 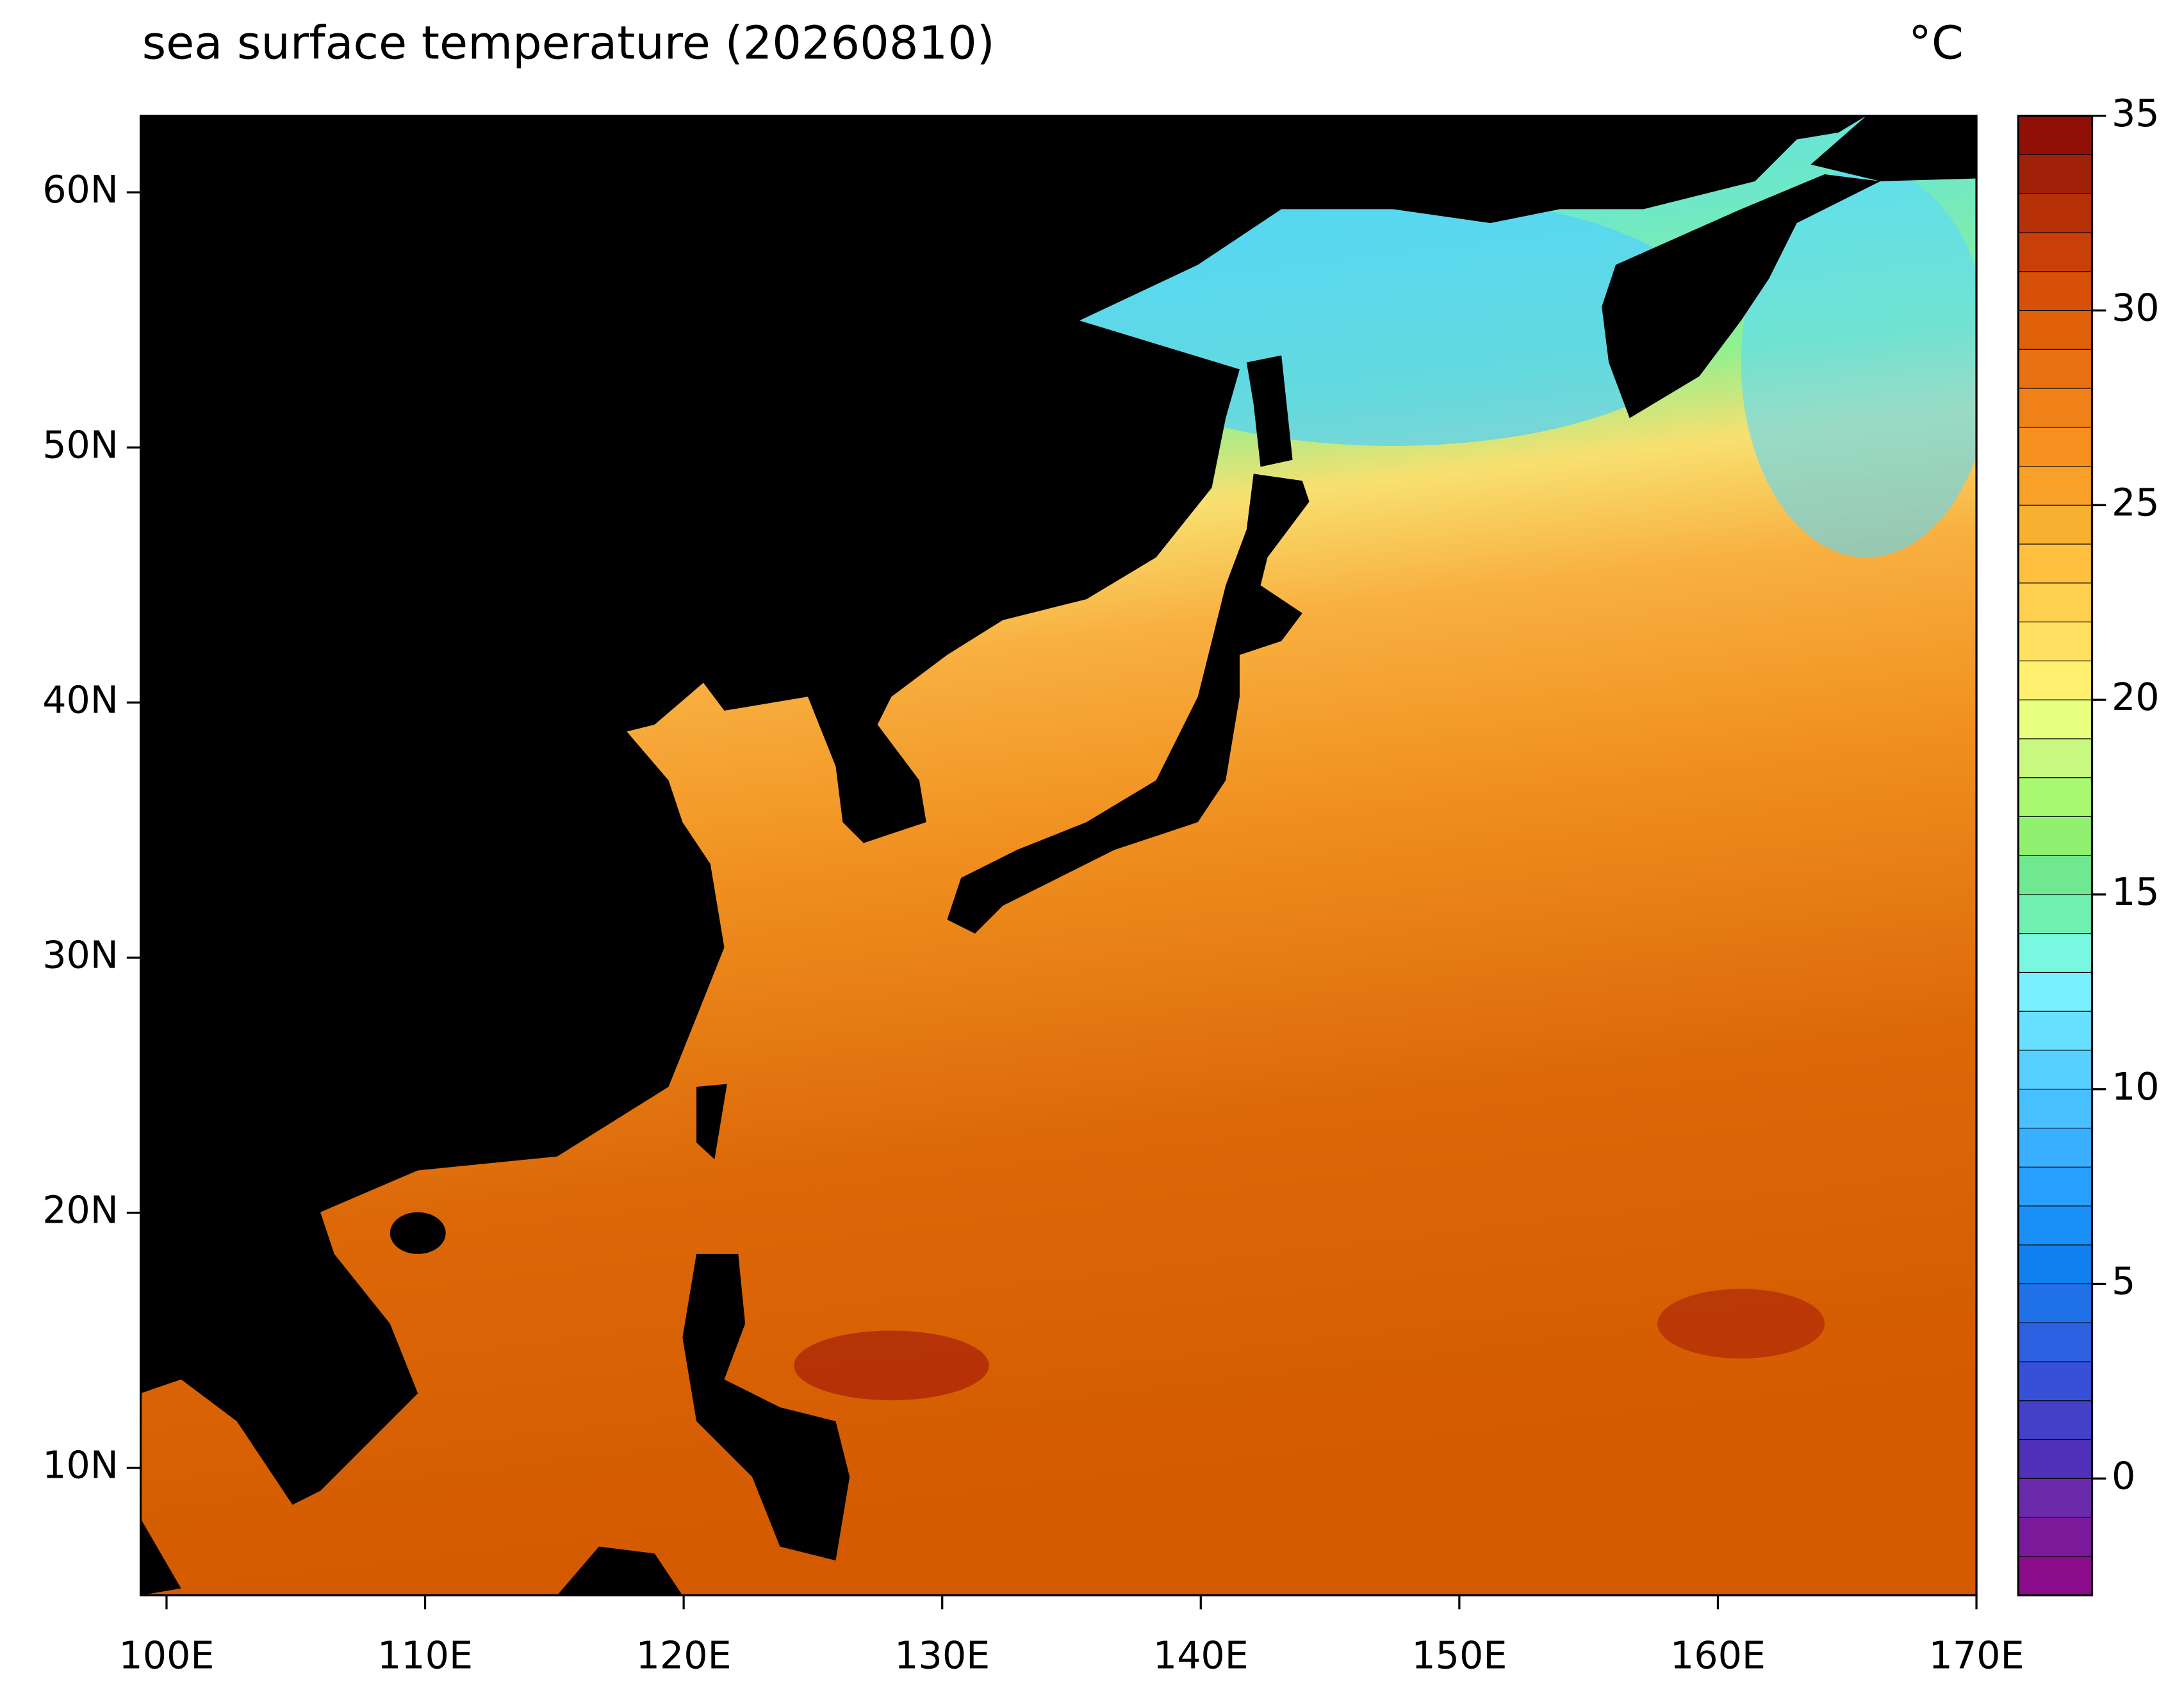 I want to click on malay, so click(x=160, y=1557).